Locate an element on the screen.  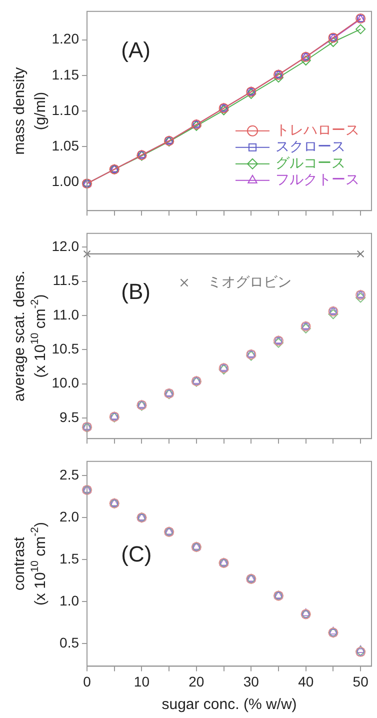
y-tick-label: 1.5 is located at coordinates (70, 558).